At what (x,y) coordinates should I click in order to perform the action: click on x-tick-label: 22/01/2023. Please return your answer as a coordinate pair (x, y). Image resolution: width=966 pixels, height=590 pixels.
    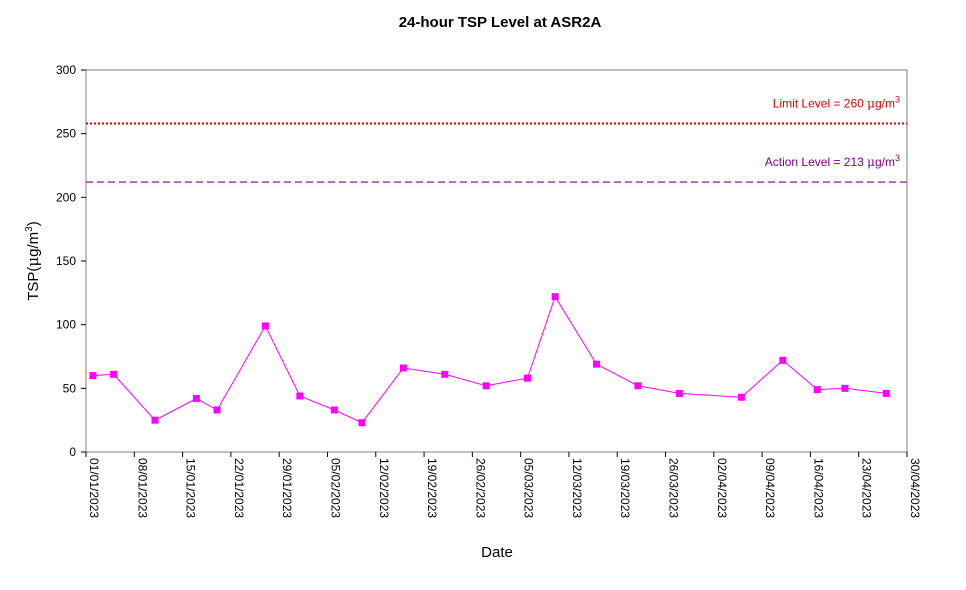
    Looking at the image, I should click on (239, 488).